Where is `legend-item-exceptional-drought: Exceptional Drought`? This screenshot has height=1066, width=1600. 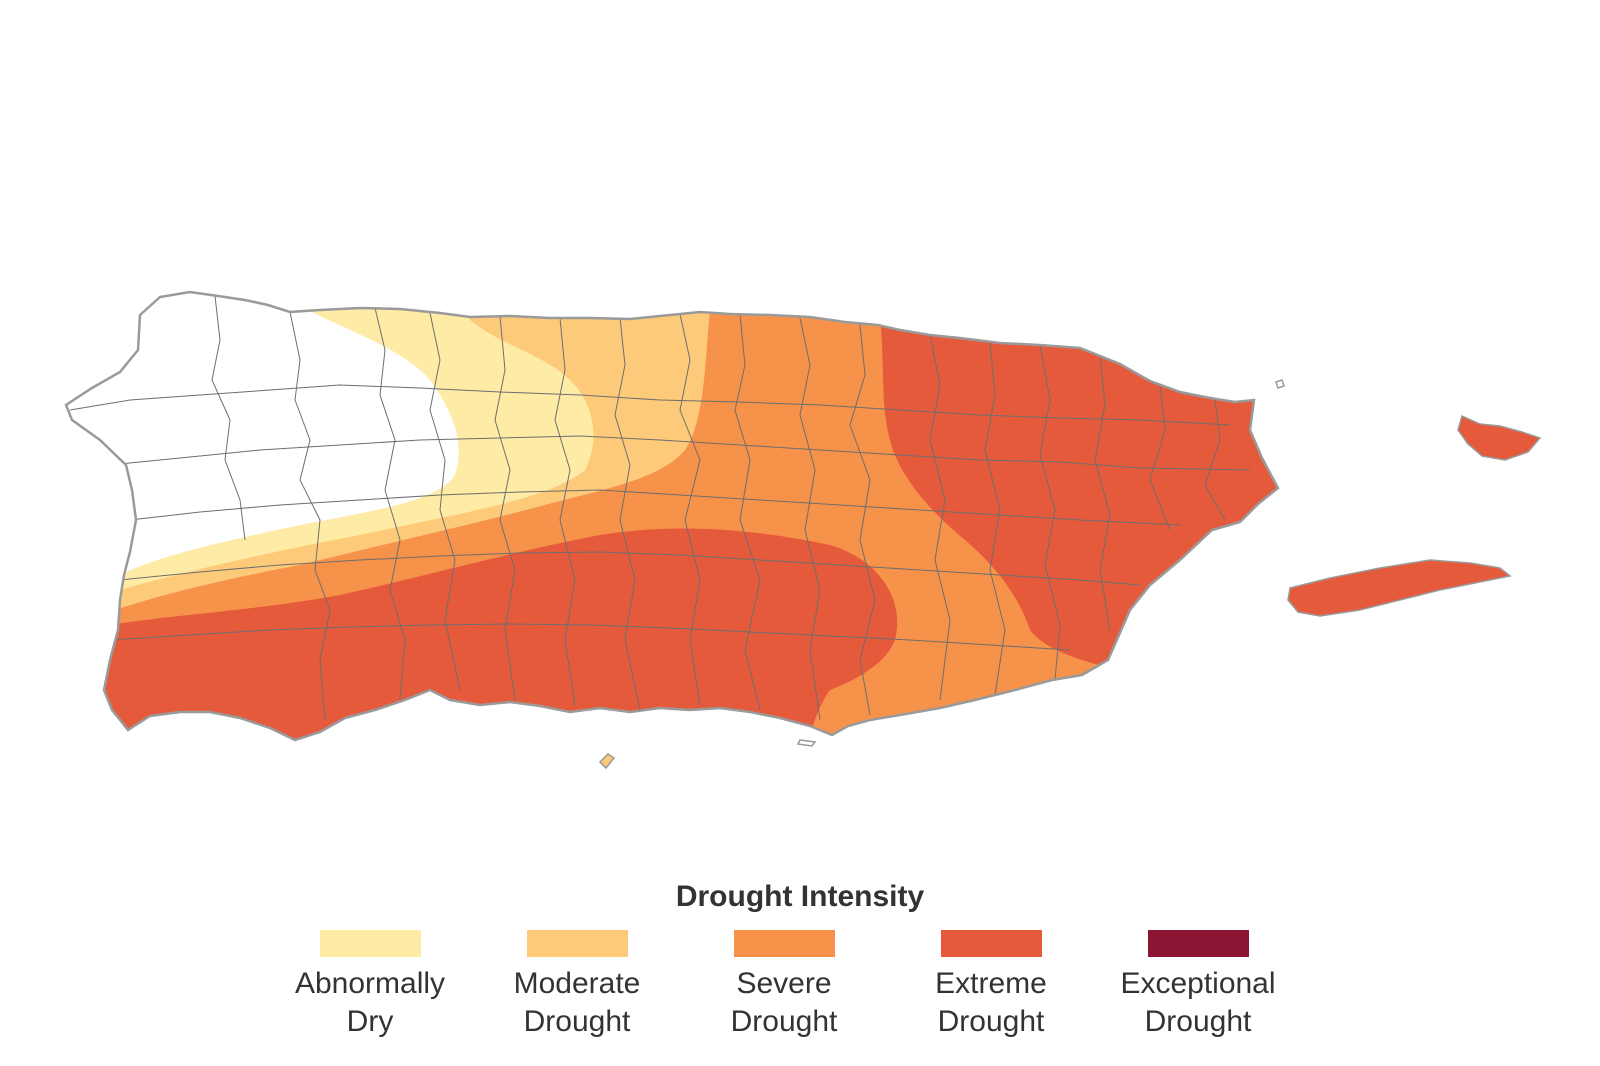
legend-item-exceptional-drought: Exceptional Drought is located at coordinates (1198, 985).